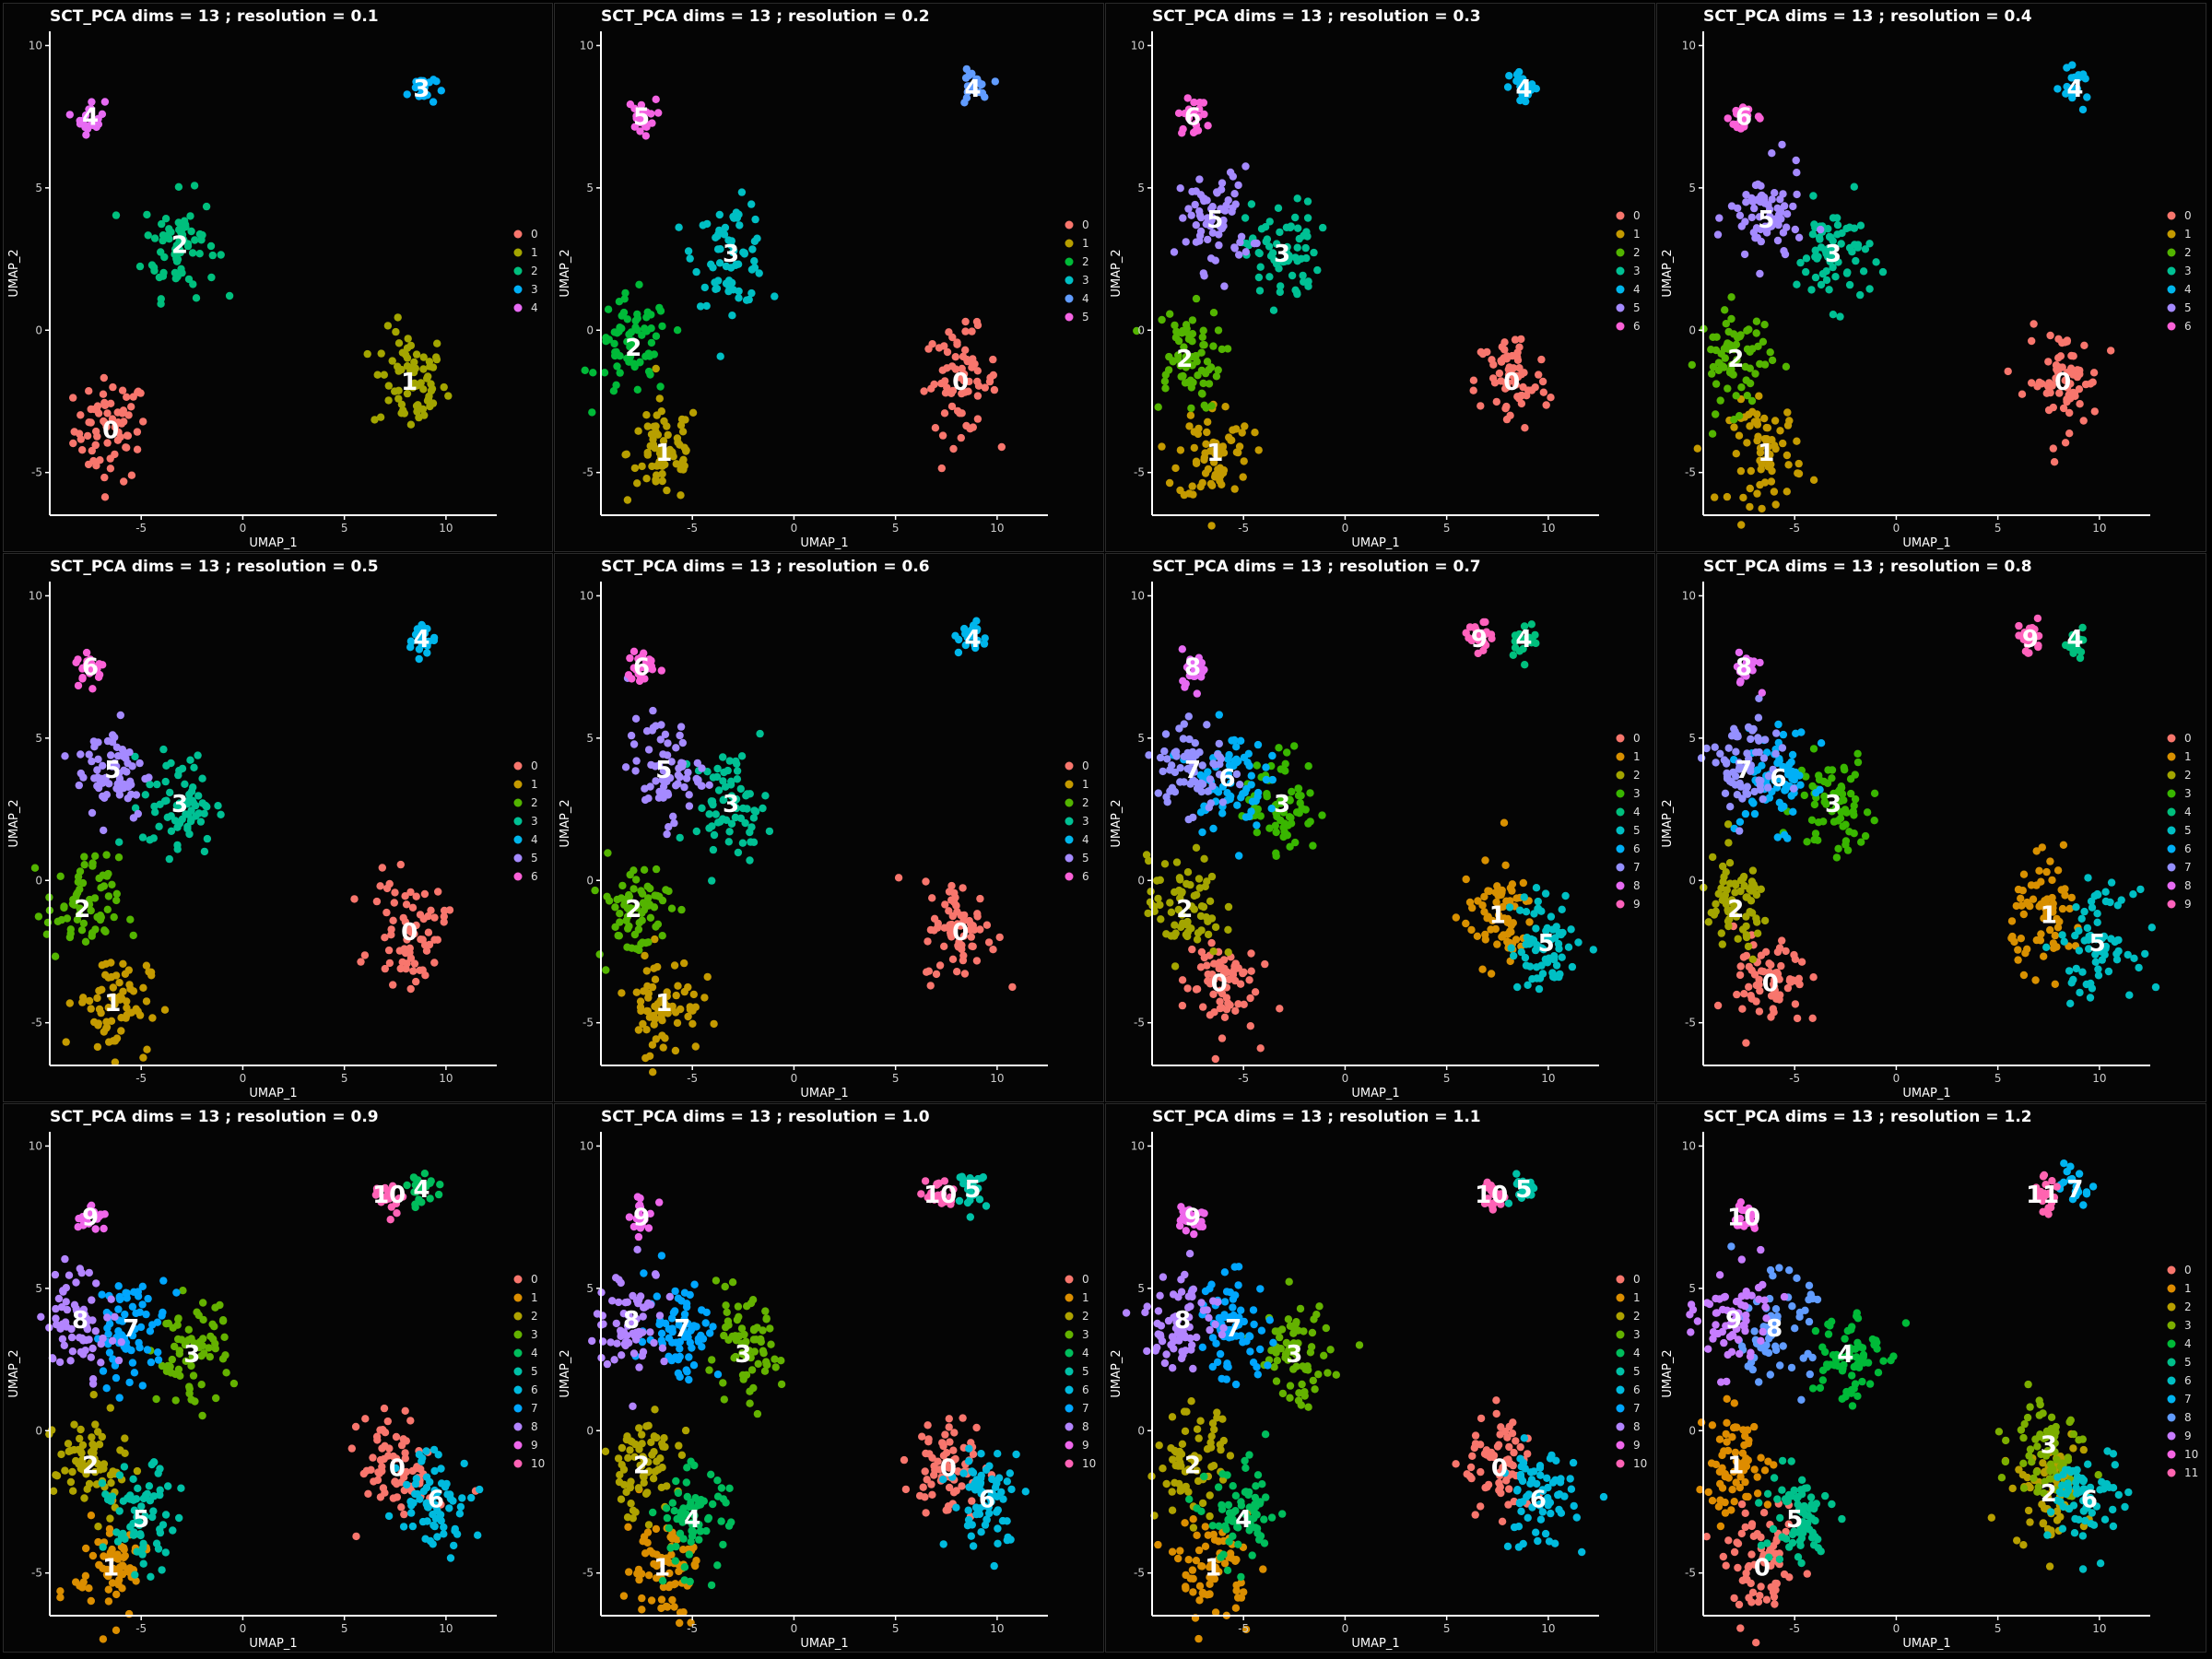  Describe the element at coordinates (36, 1573) in the screenshot. I see `y-tick-label: -5` at that location.